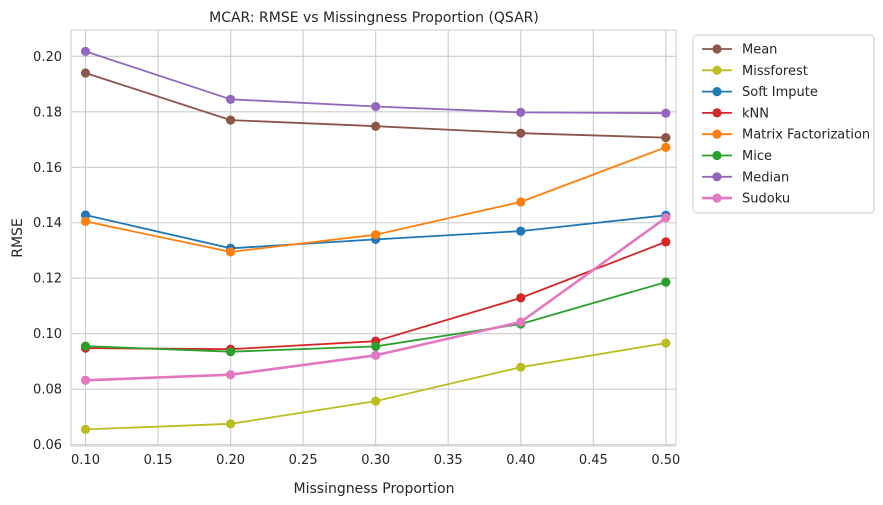 Image resolution: width=883 pixels, height=505 pixels. Describe the element at coordinates (757, 156) in the screenshot. I see `legend-label: Mice` at that location.